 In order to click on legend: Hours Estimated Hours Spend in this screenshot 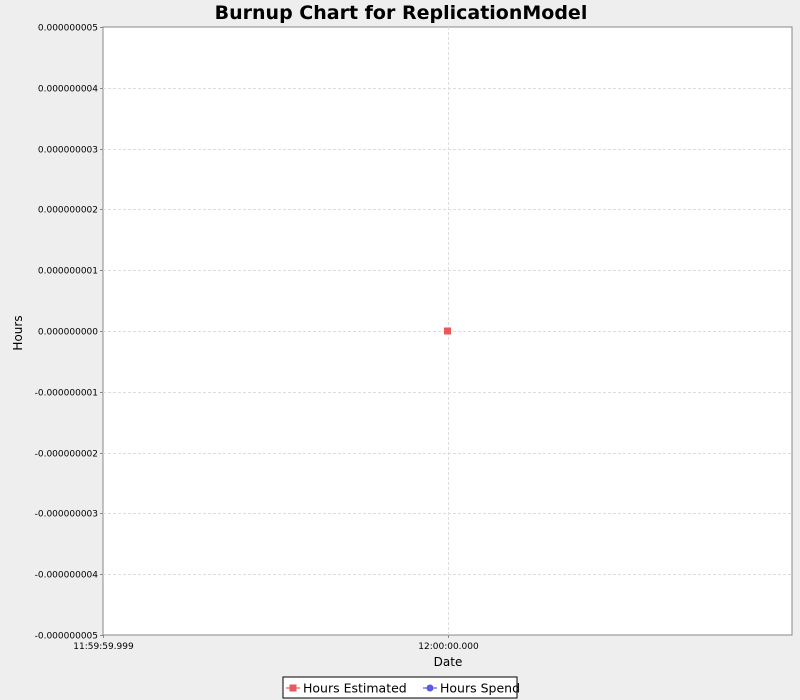, I will do `click(401, 687)`.